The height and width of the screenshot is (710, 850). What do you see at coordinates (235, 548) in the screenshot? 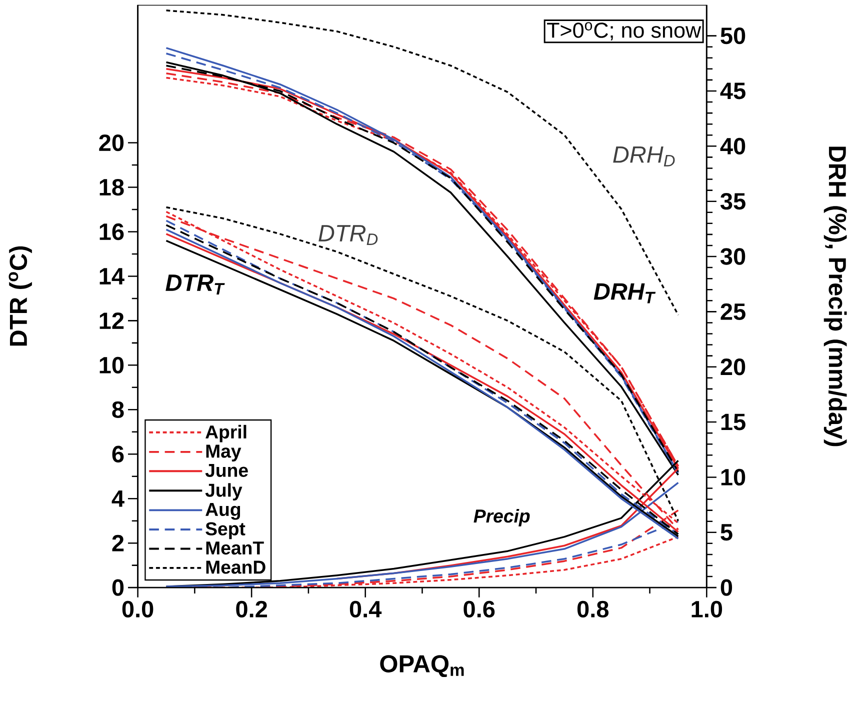
I see `legend-label: MeanT` at bounding box center [235, 548].